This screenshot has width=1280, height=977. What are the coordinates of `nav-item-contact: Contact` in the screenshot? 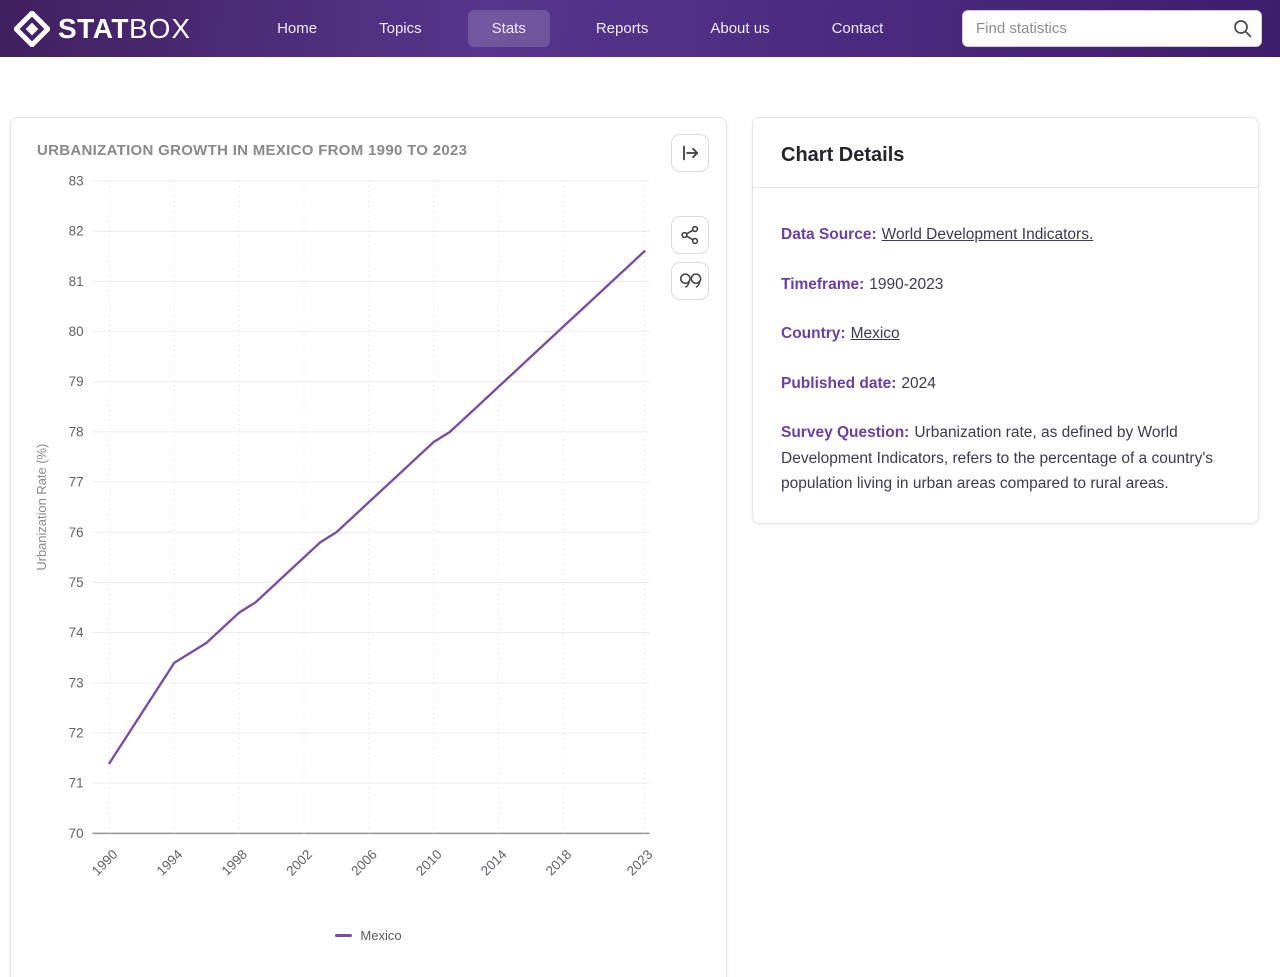 It's located at (857, 28).